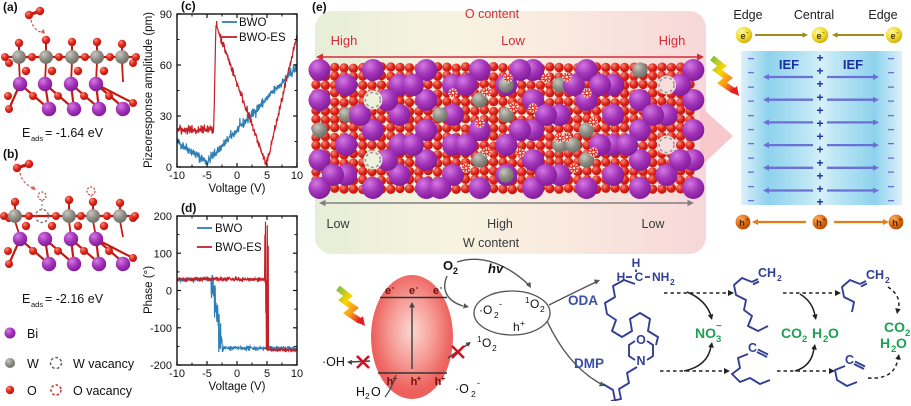 This screenshot has height=406, width=911. Describe the element at coordinates (188, 6) in the screenshot. I see `svg-text: (c)` at that location.